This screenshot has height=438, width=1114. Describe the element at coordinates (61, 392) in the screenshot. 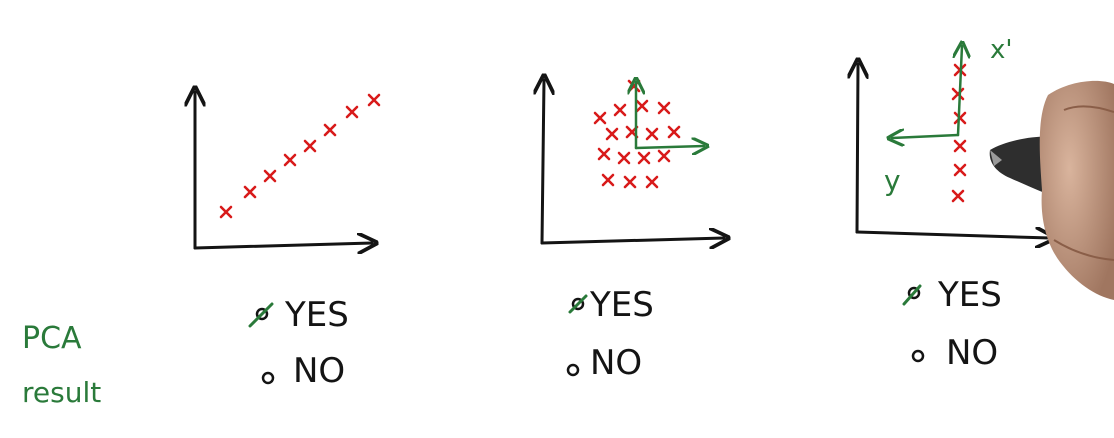

I see `side-label-line2: result` at that location.